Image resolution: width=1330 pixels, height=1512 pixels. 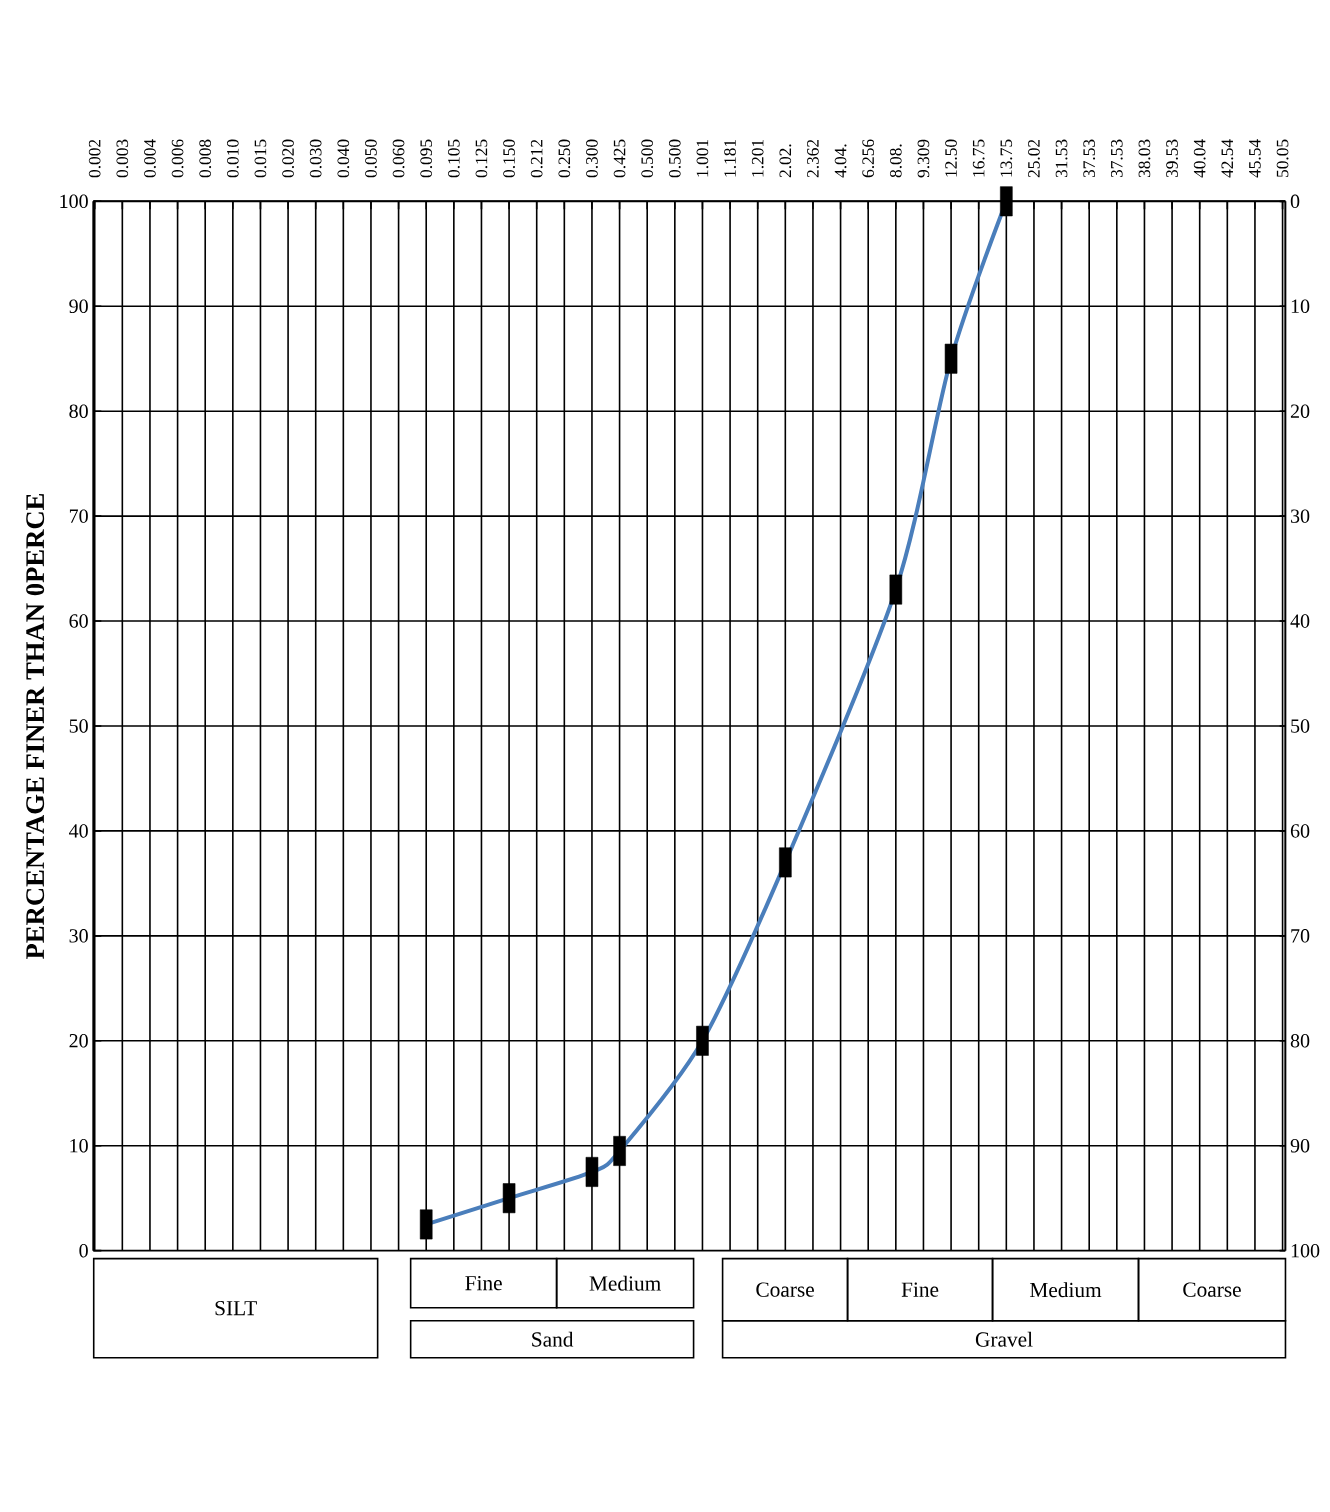 I want to click on x-tick-label: 0.095, so click(x=426, y=158).